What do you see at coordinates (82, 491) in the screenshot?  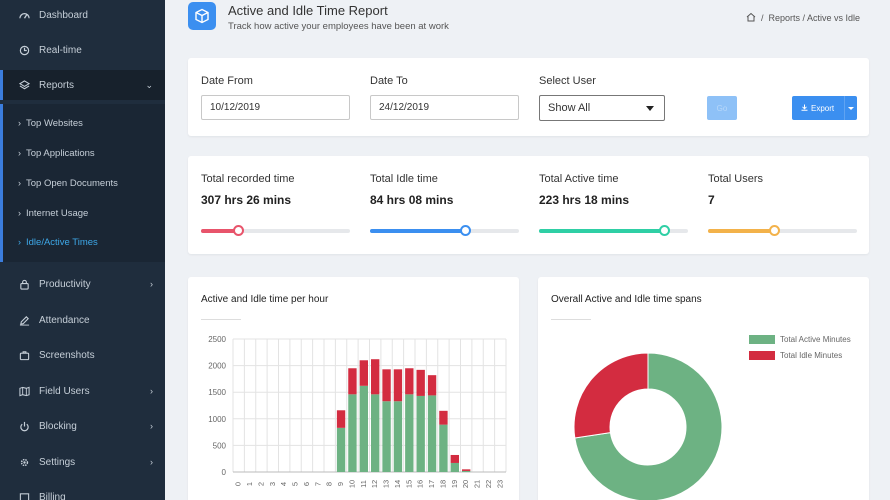 I see `sidebar-item-billing: Billing` at bounding box center [82, 491].